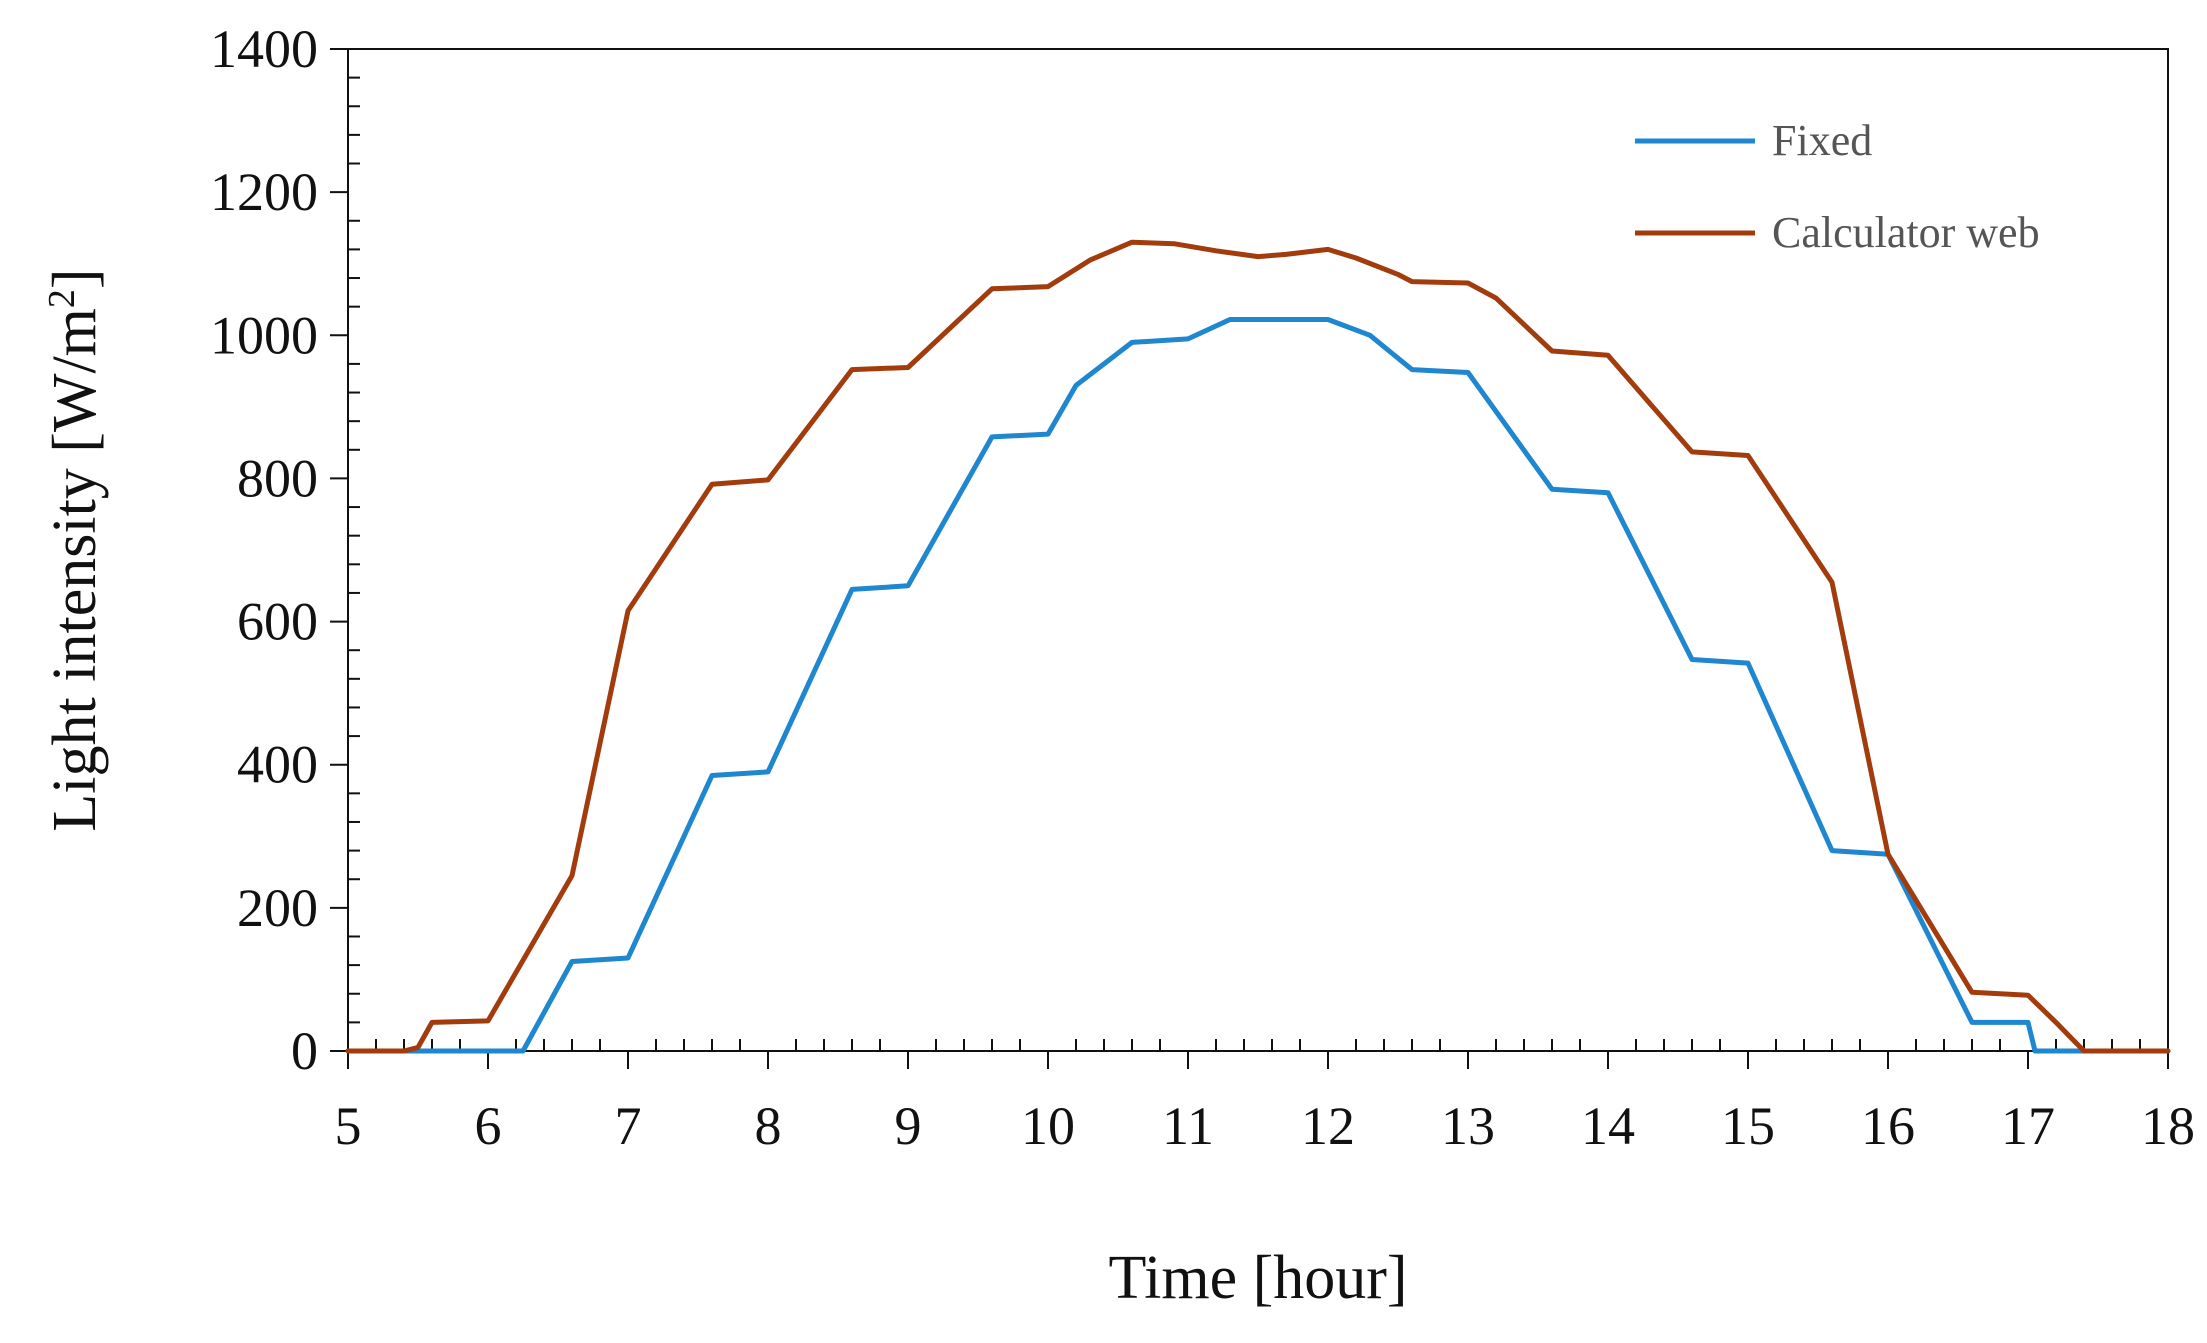 This screenshot has height=1343, width=2207. Describe the element at coordinates (908, 1126) in the screenshot. I see `x-tick-label: 9` at that location.